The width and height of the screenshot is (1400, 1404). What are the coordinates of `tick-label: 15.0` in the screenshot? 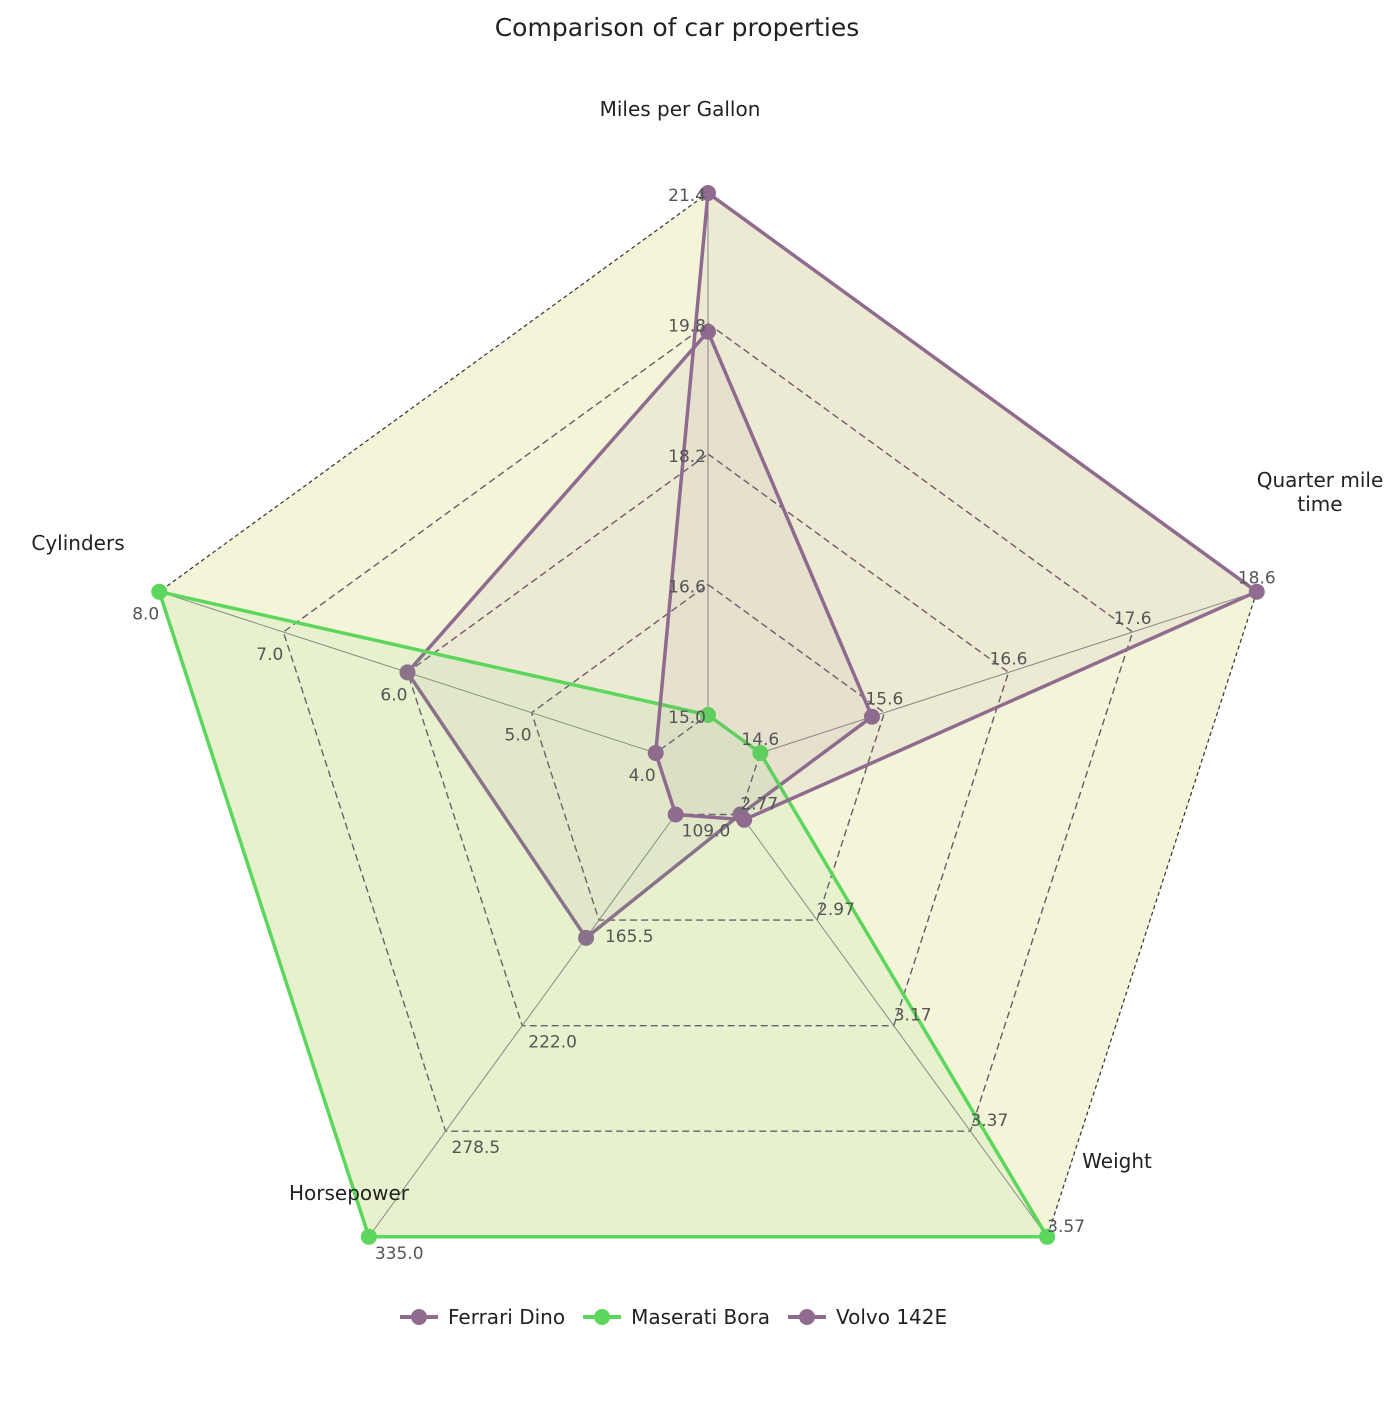 It's located at (687, 718).